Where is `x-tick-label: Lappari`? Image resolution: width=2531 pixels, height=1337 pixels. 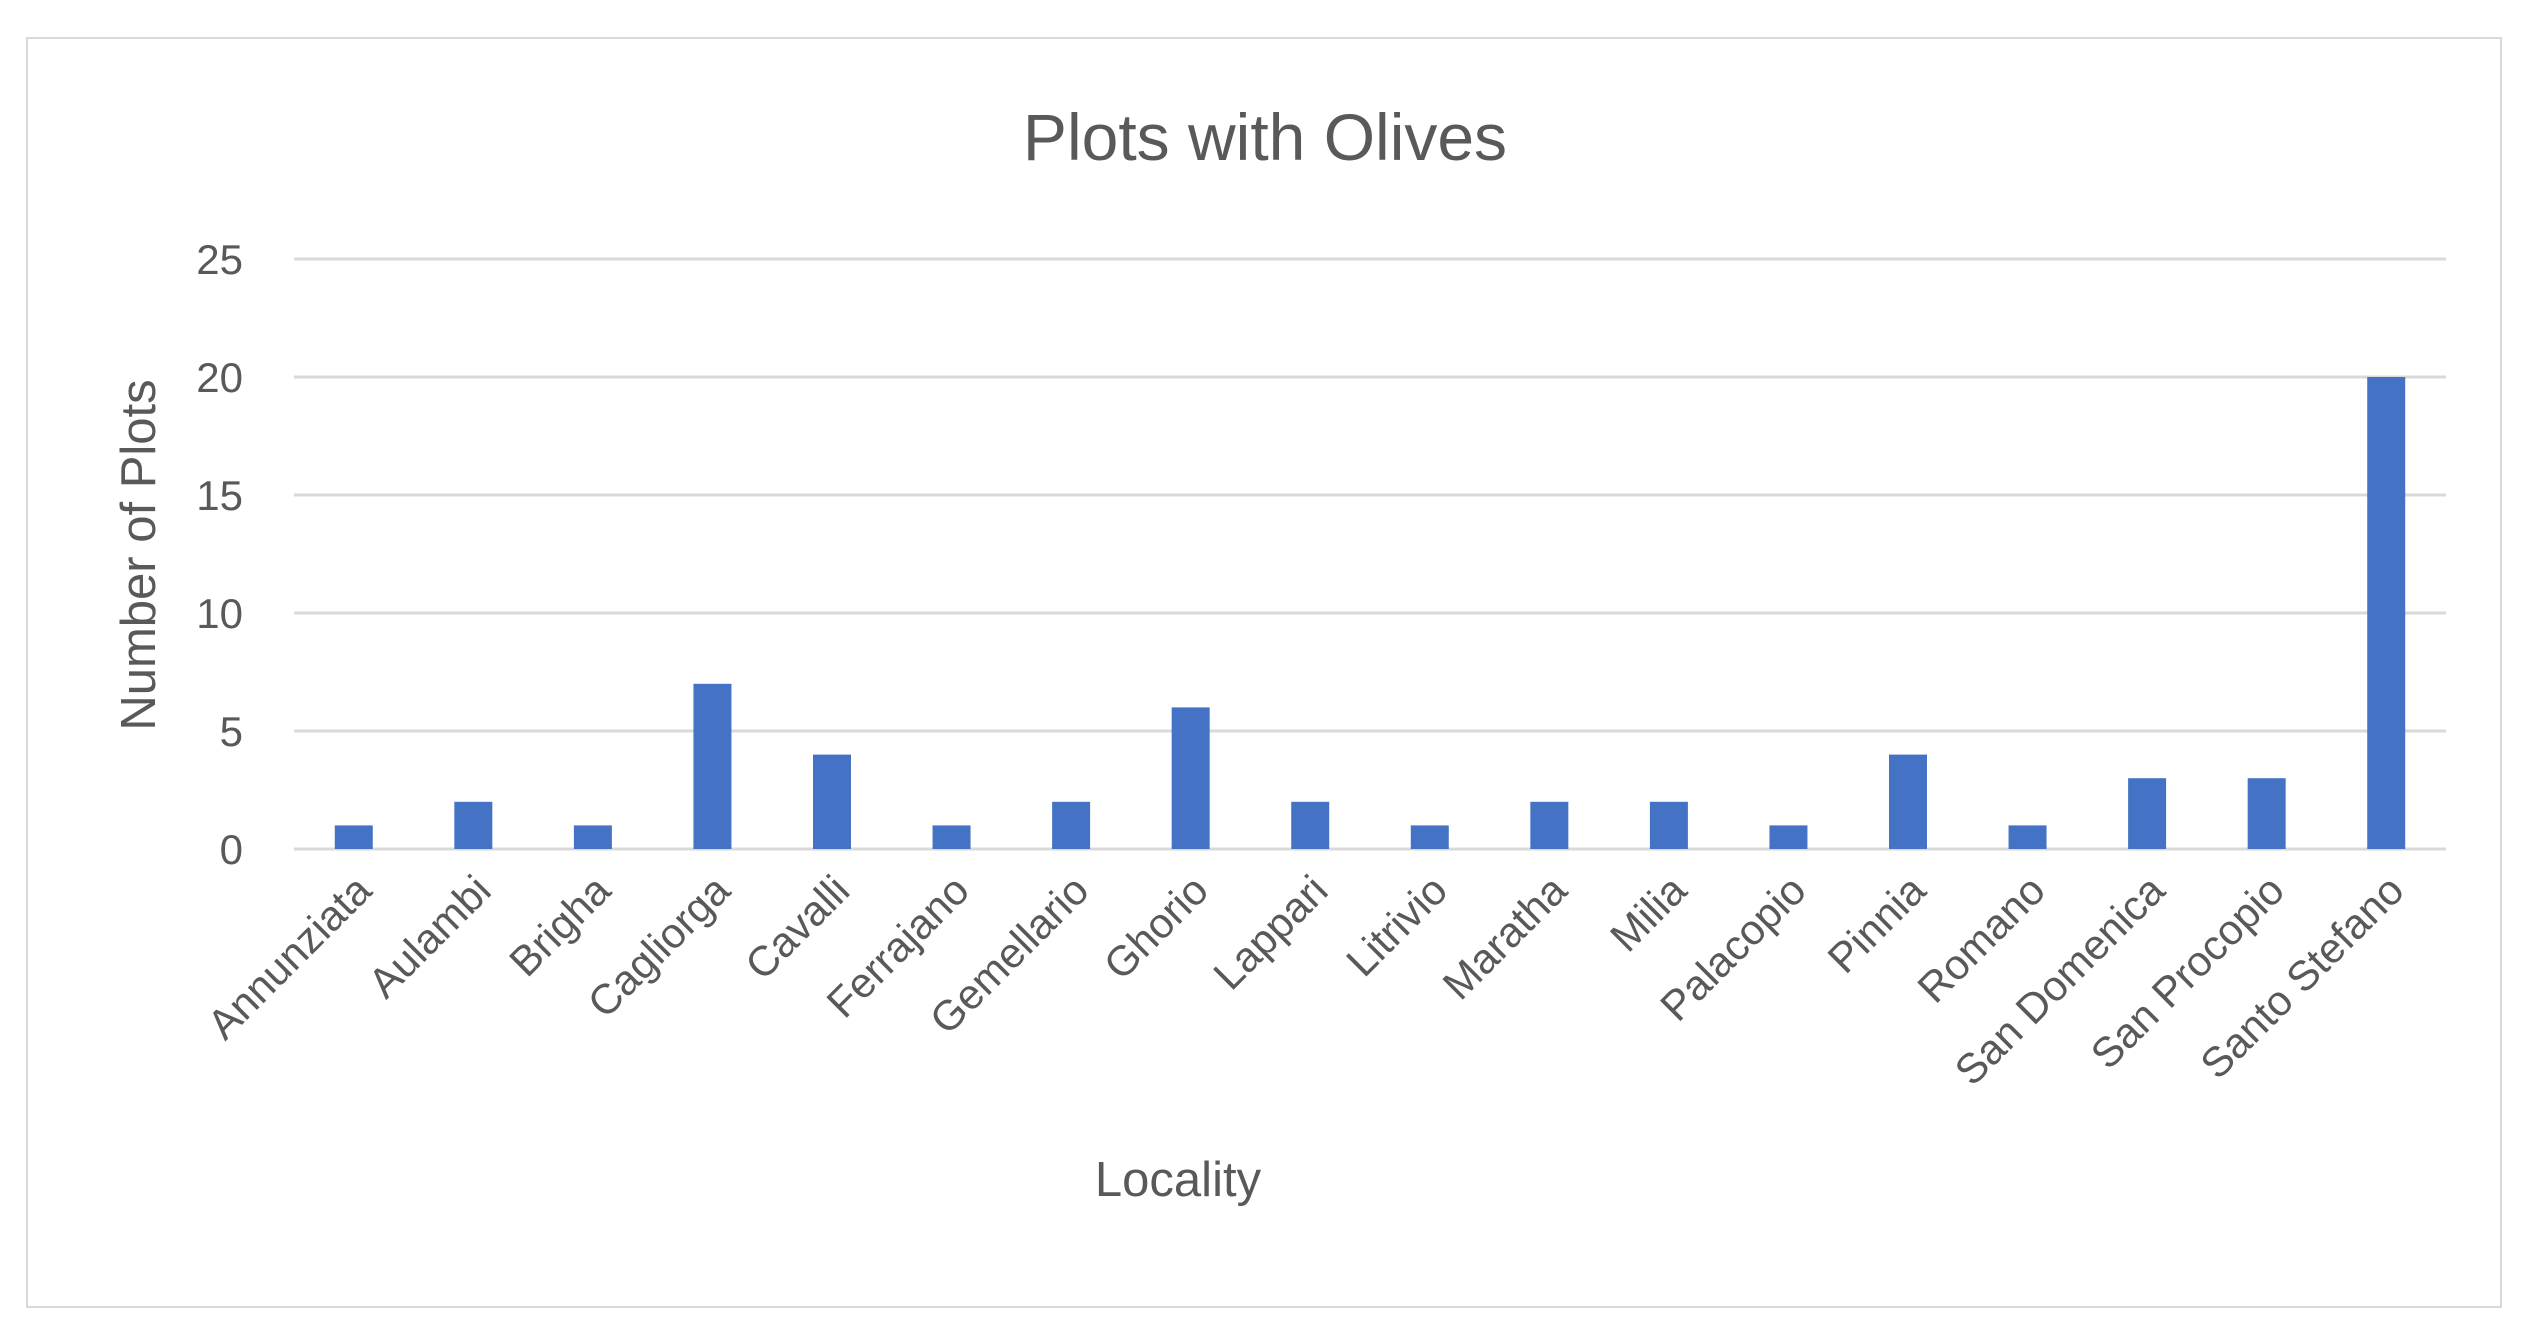 x-tick-label: Lappari is located at coordinates (1270, 932).